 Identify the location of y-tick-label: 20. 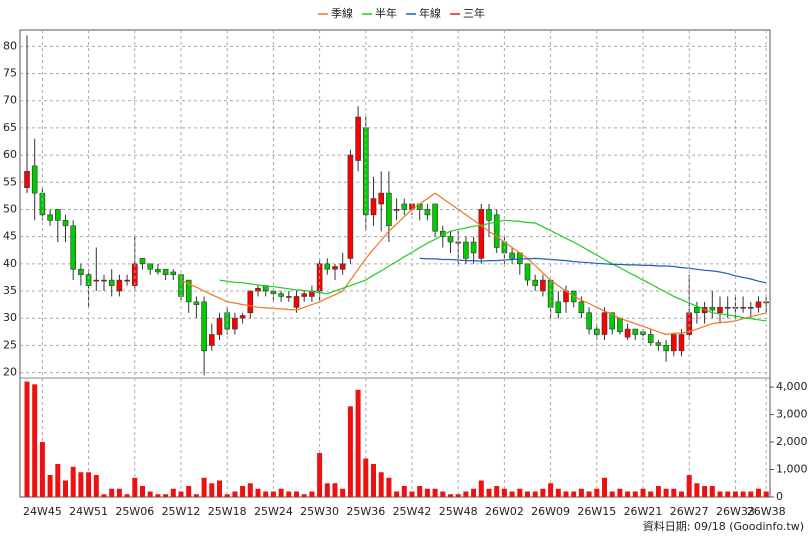
(10, 372).